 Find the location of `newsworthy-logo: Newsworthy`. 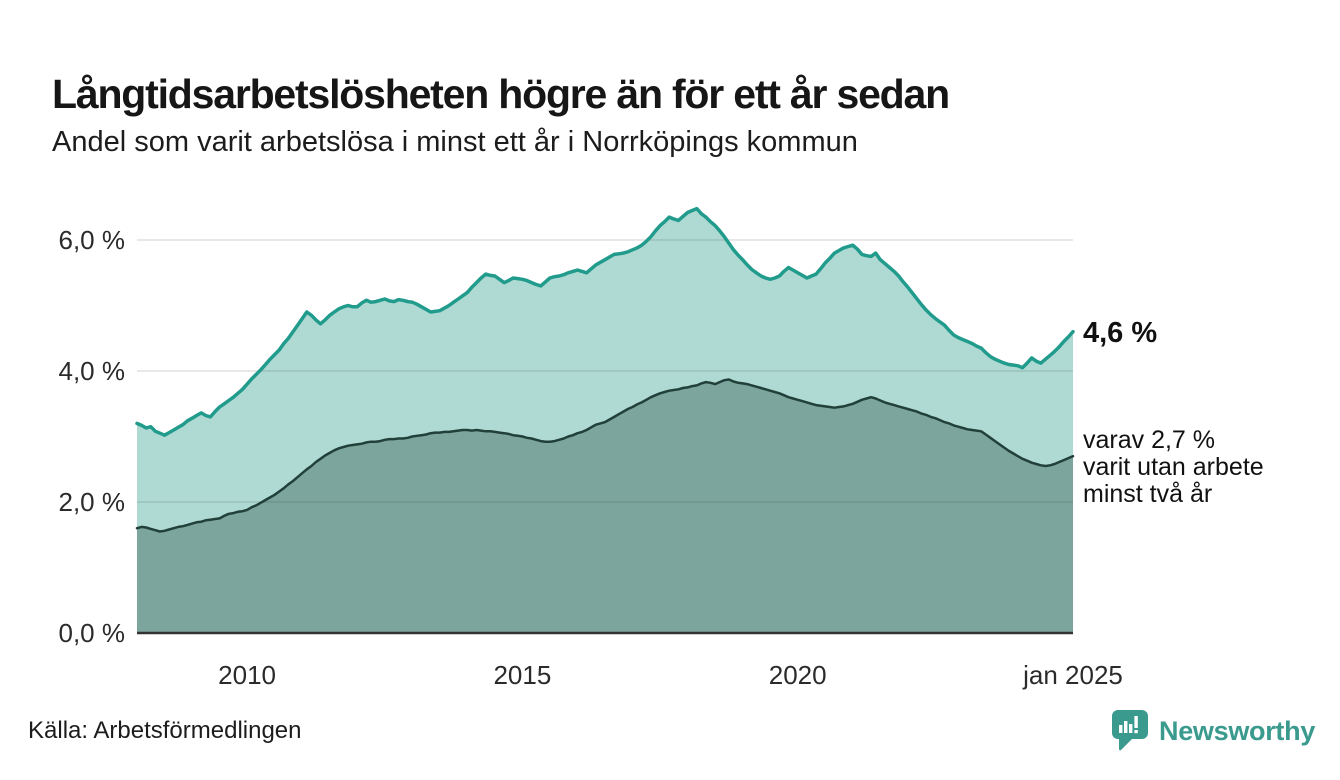

newsworthy-logo: Newsworthy is located at coordinates (1213, 731).